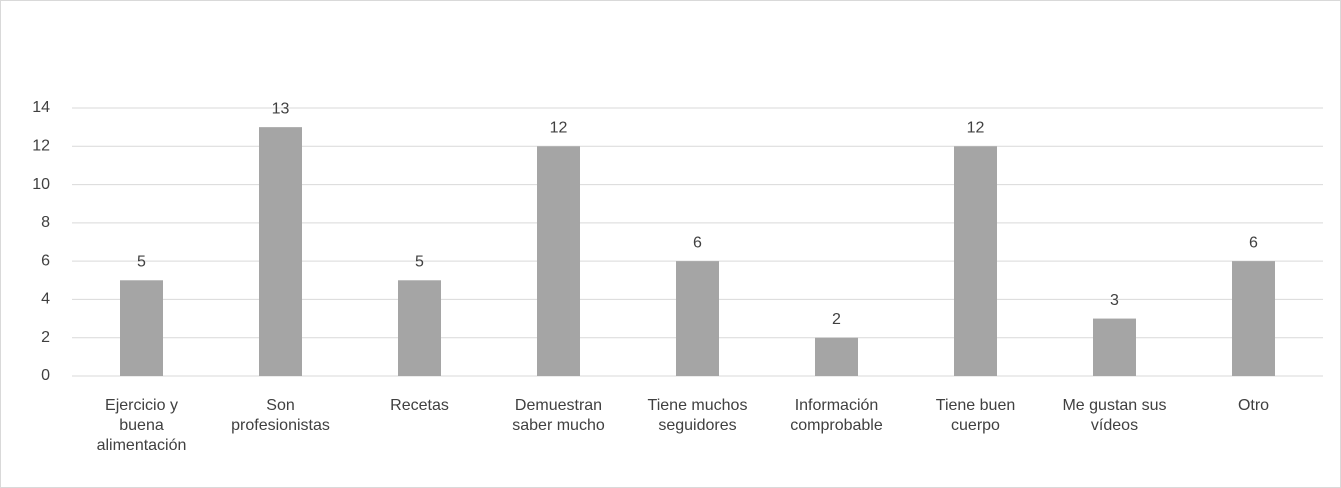 The width and height of the screenshot is (1341, 488). Describe the element at coordinates (558, 415) in the screenshot. I see `x-tick-label: Demuestran saber mucho` at that location.